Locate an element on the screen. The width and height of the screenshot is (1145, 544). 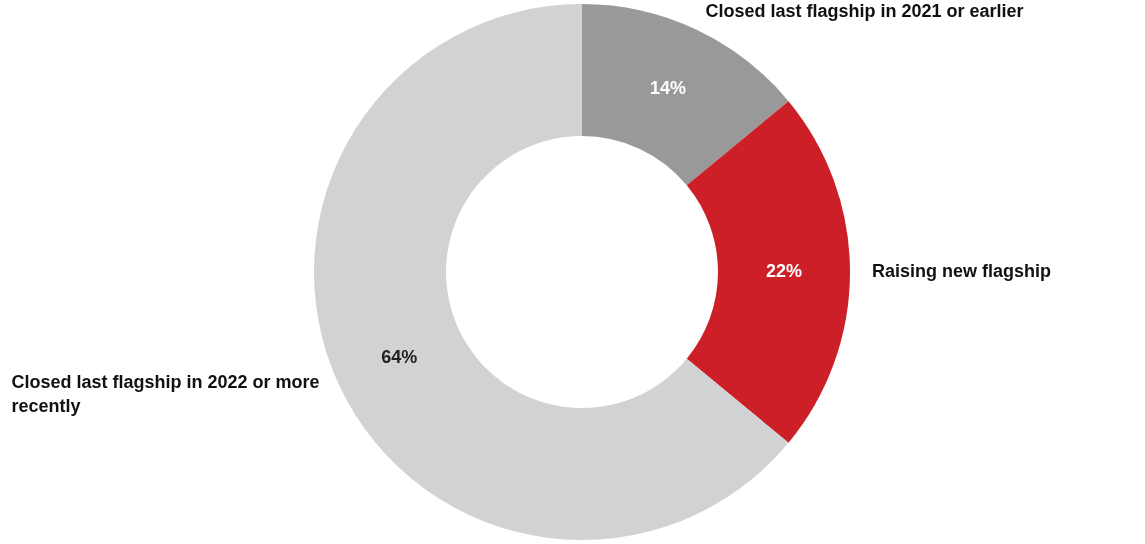
slice-label: Closed last flagship in 2021 or earlier is located at coordinates (864, 10).